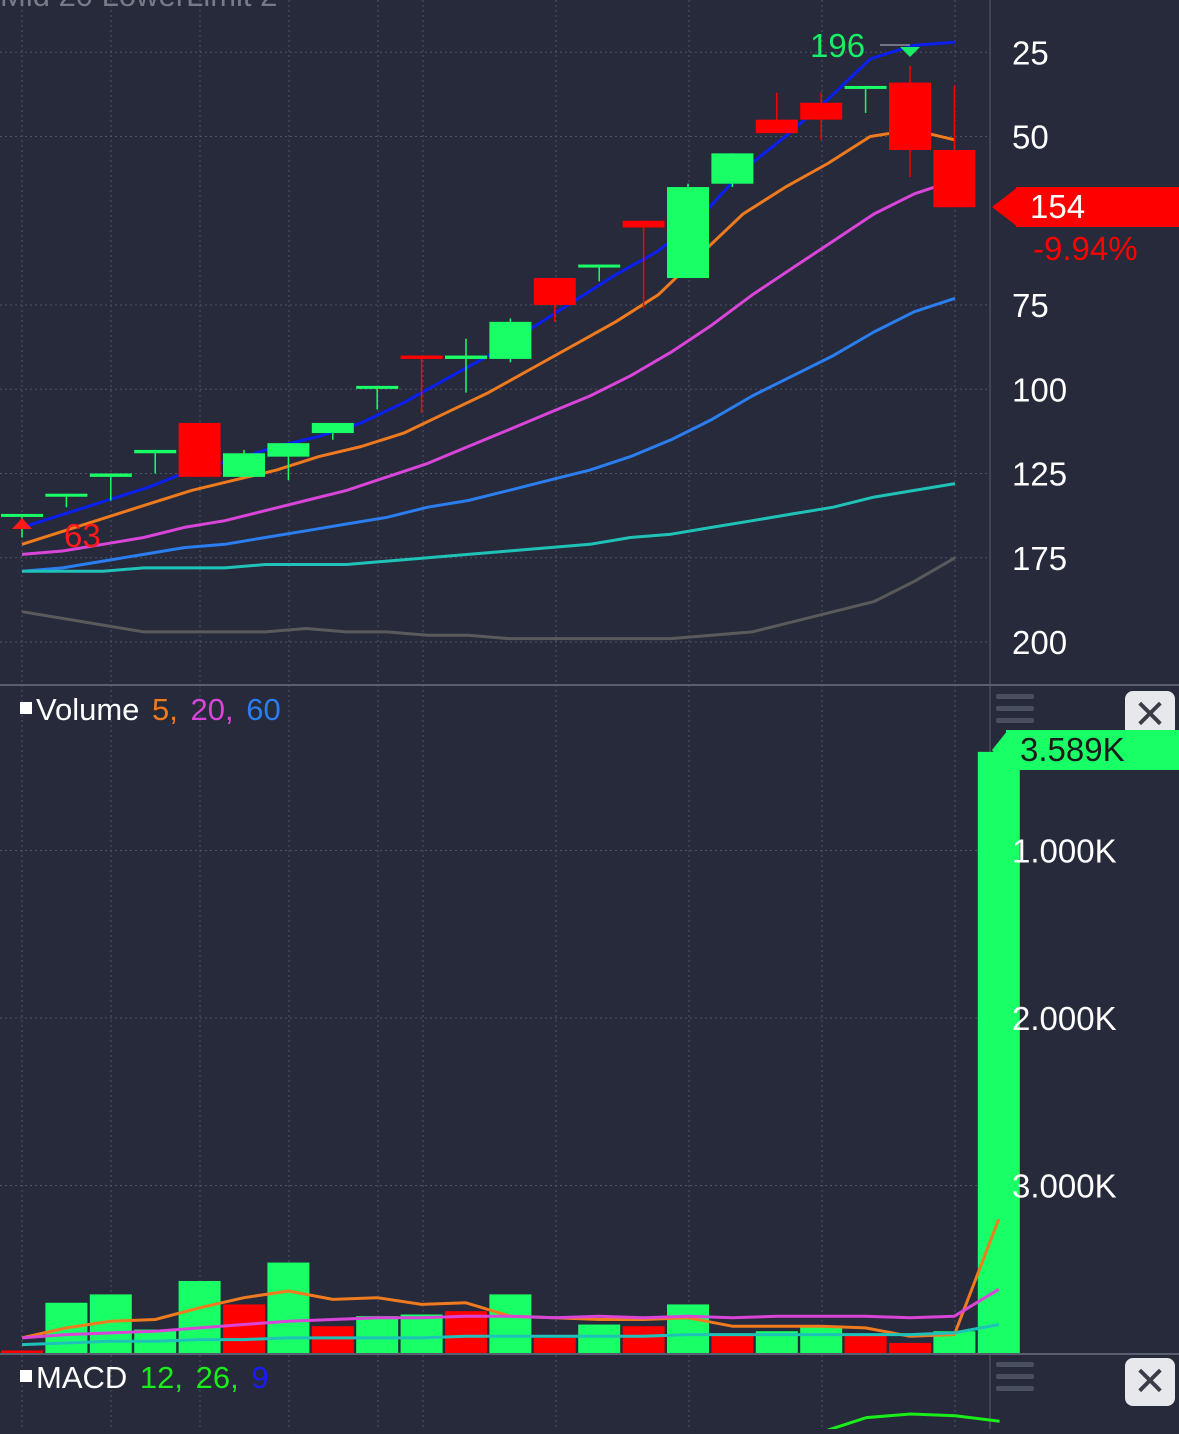 The height and width of the screenshot is (1434, 1179). Describe the element at coordinates (1064, 619) in the screenshot. I see `axis-labels: 200 175 125 100 75 50 25 3.000K 2.000K 1.000K` at that location.